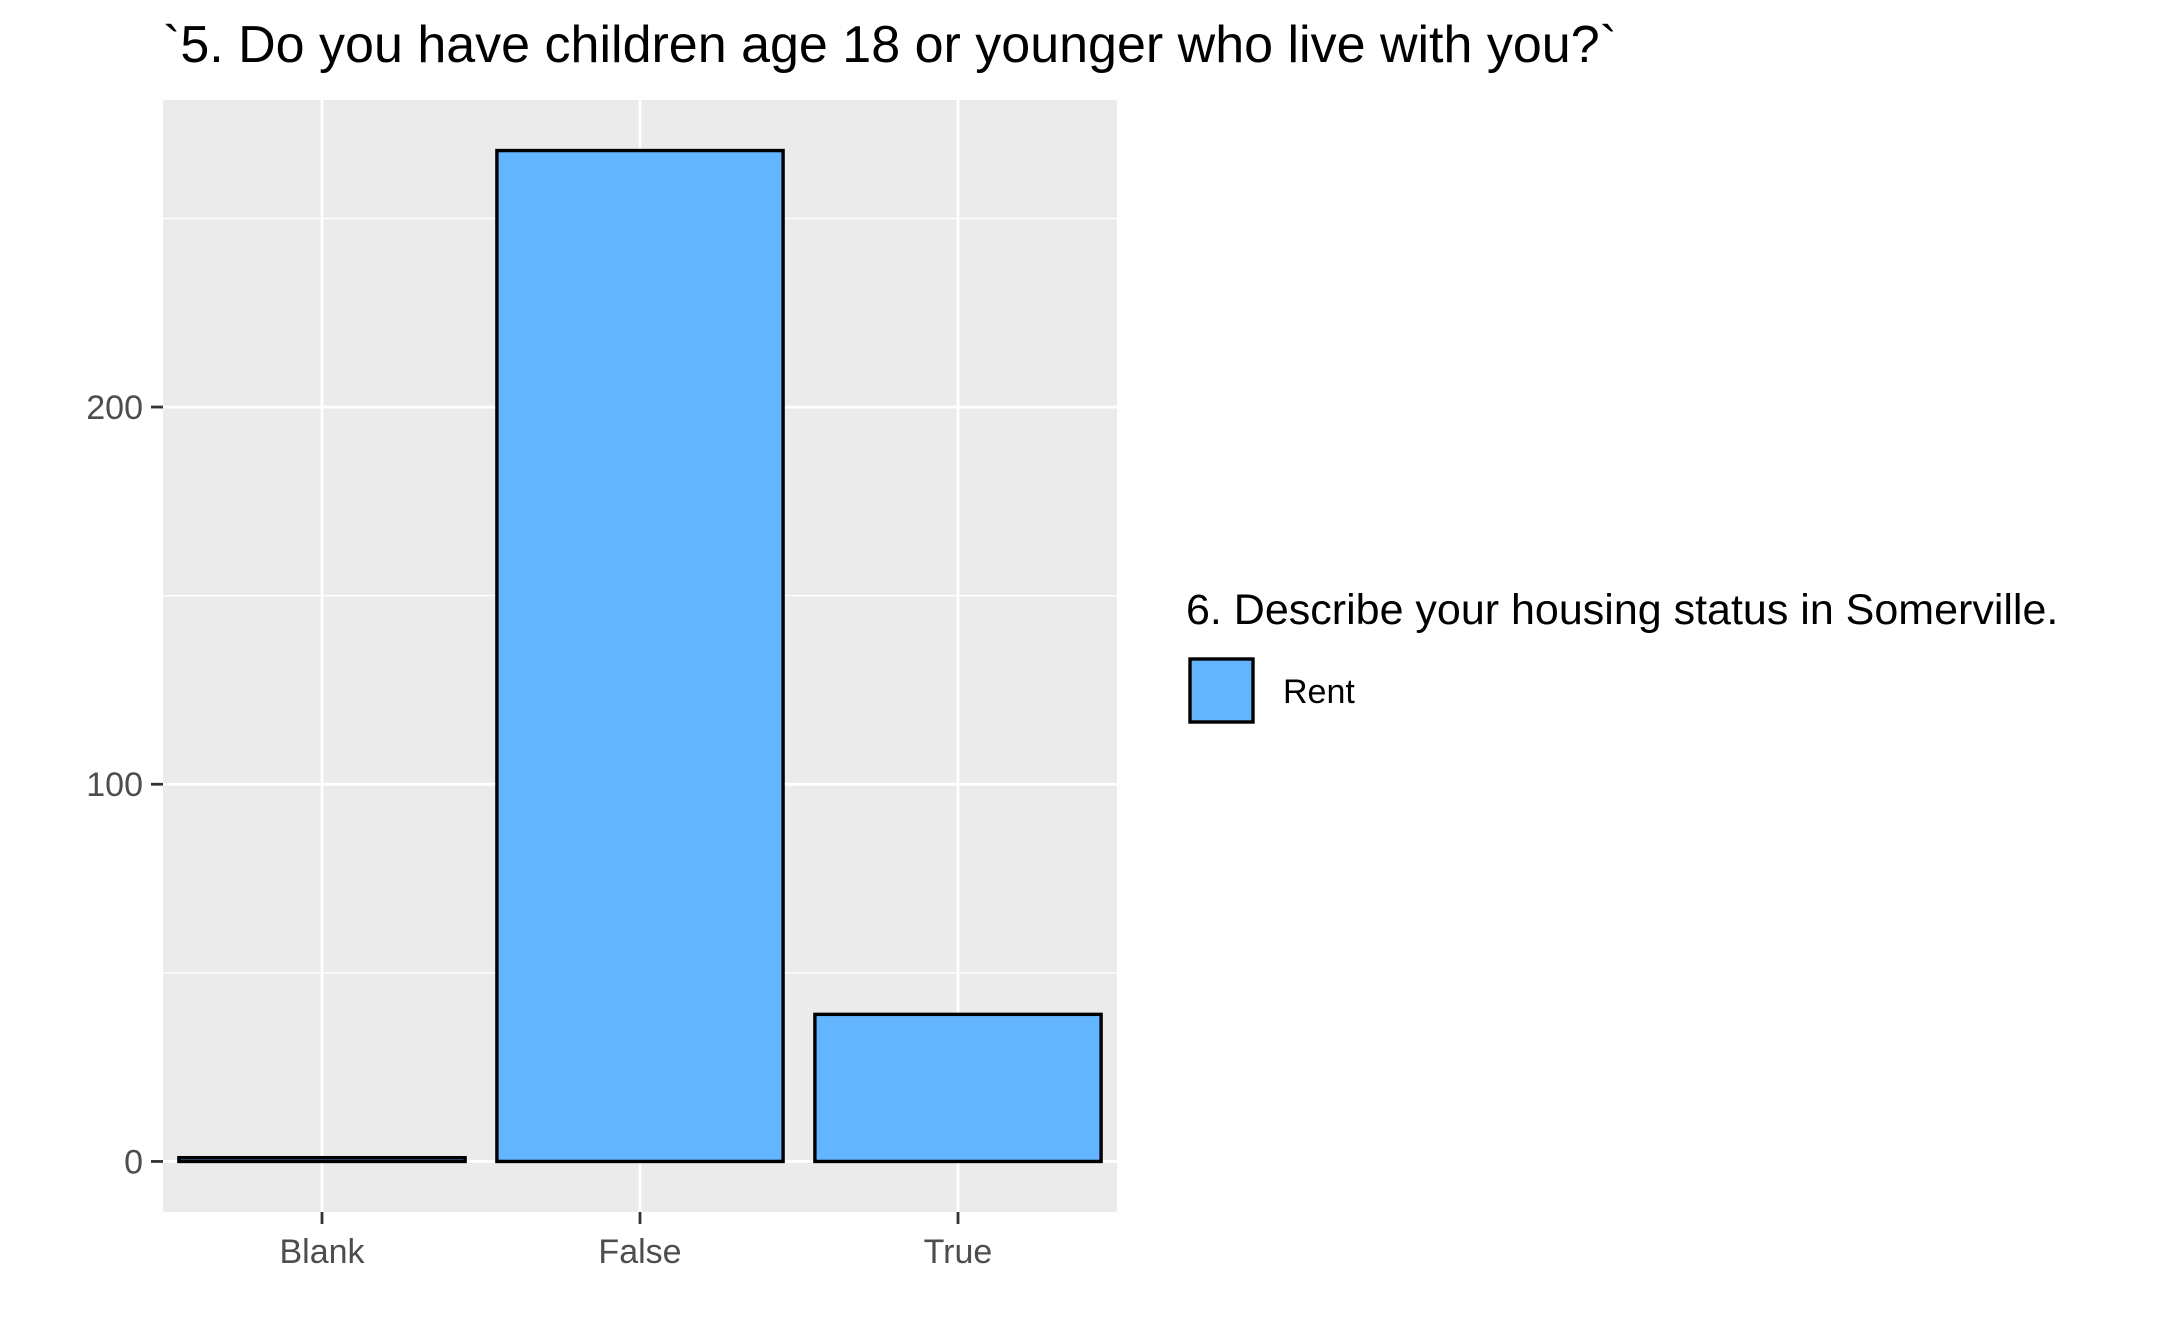 The width and height of the screenshot is (2162, 1334). What do you see at coordinates (639, 1252) in the screenshot?
I see `x-tick-label: False` at bounding box center [639, 1252].